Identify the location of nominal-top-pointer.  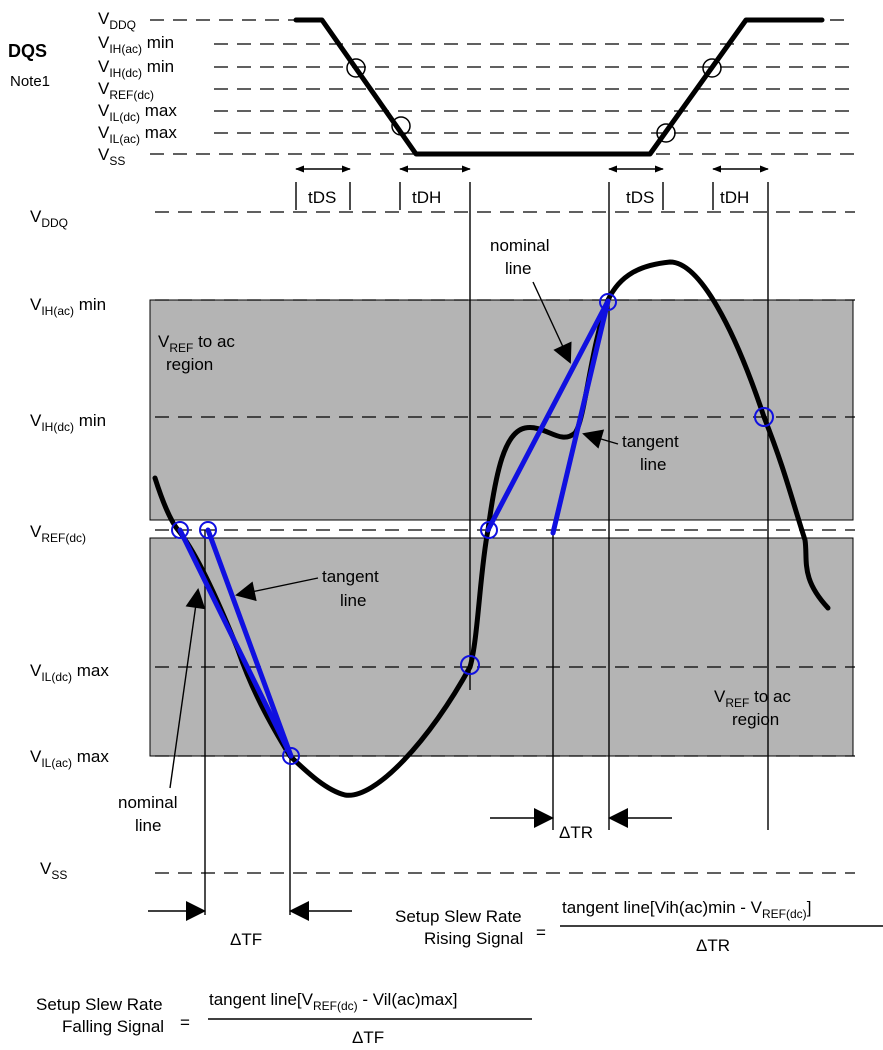
(552, 322).